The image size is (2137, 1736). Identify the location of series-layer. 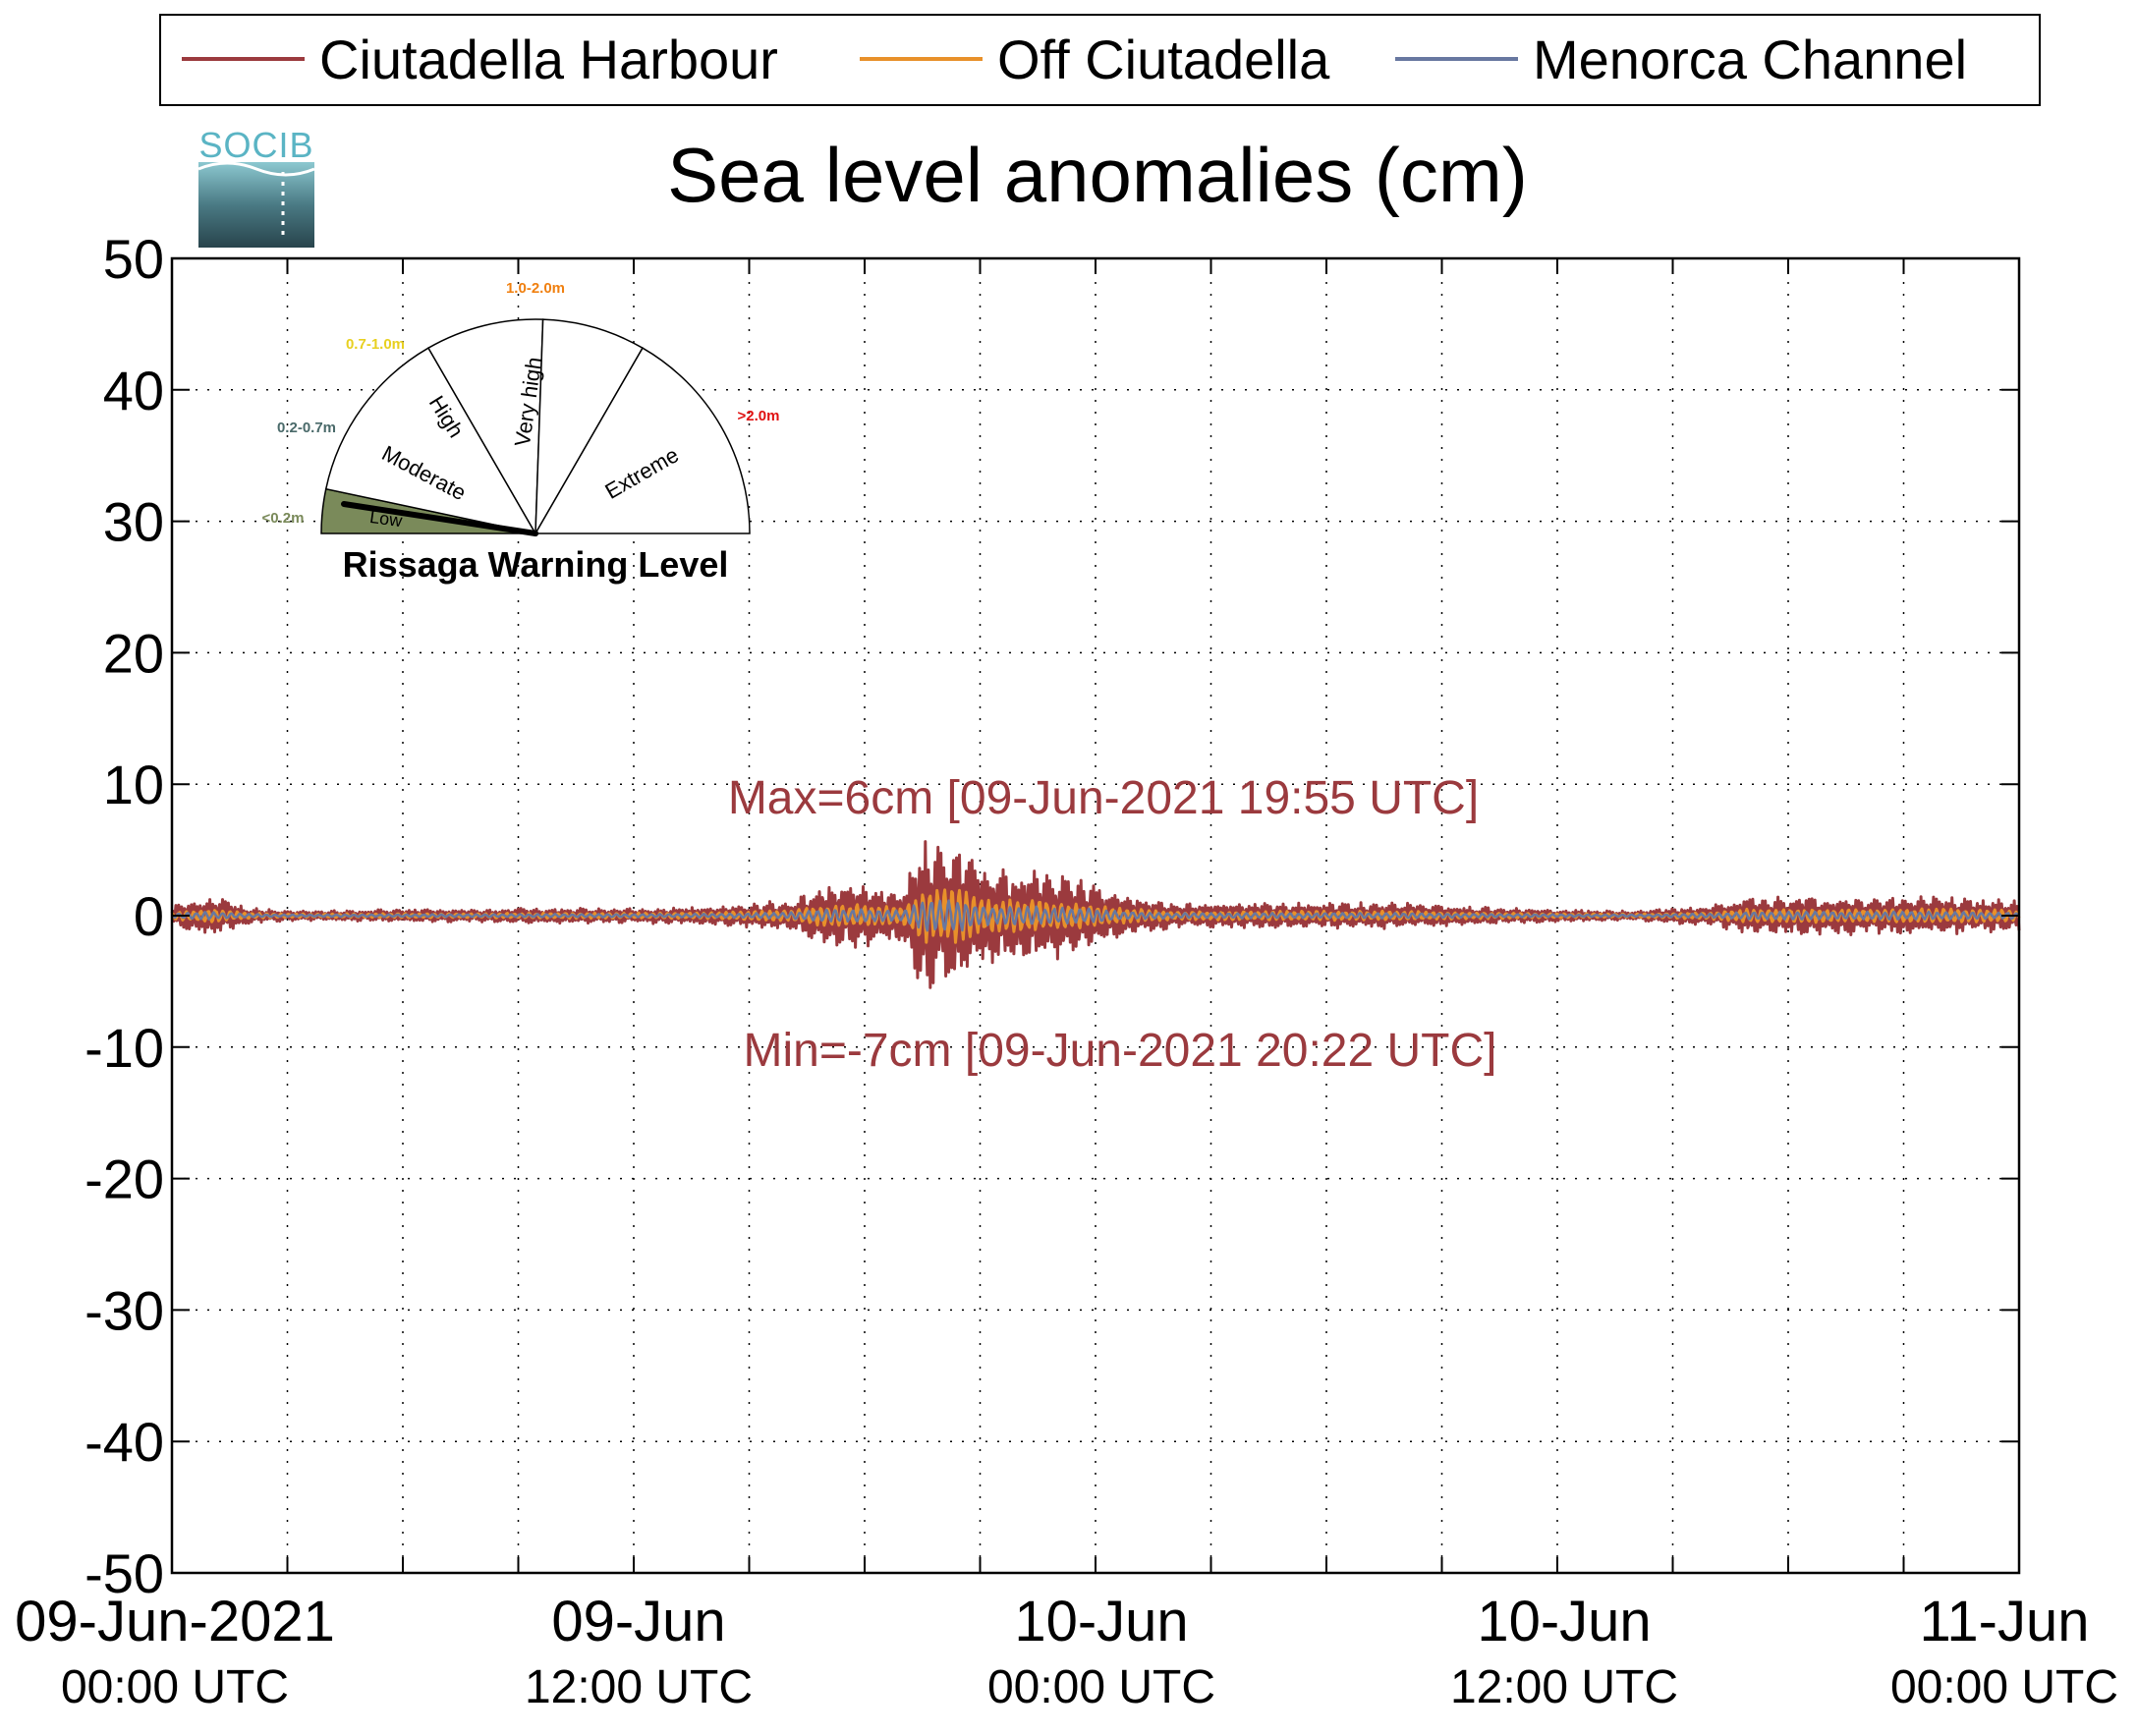
(1095, 914).